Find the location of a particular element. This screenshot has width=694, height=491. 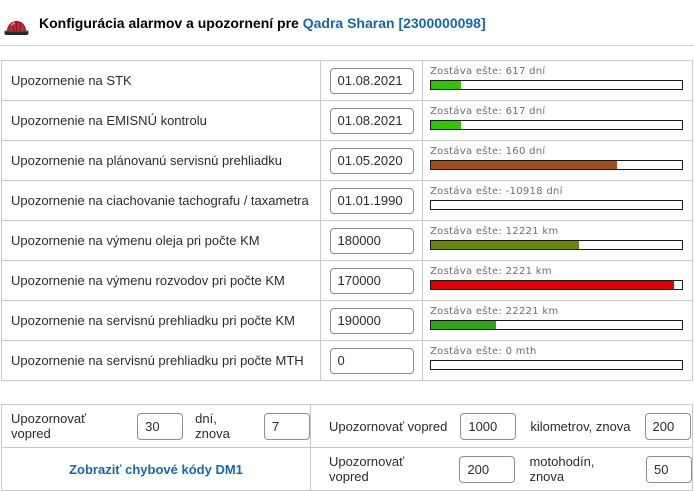

advance-km-again-input is located at coordinates (667, 426).